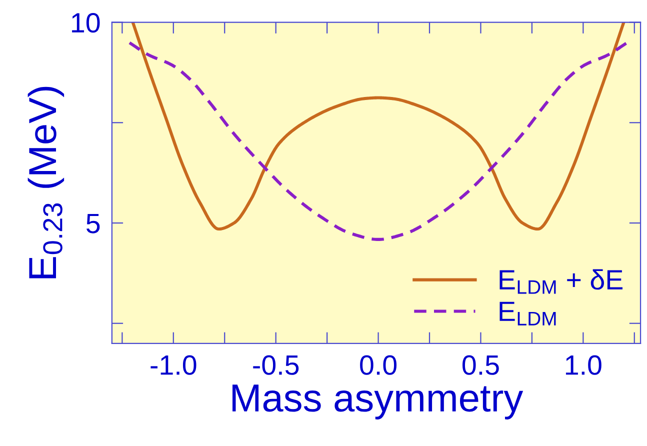 The image size is (647, 446). What do you see at coordinates (480, 365) in the screenshot?
I see `x-tick-label: 0.5` at bounding box center [480, 365].